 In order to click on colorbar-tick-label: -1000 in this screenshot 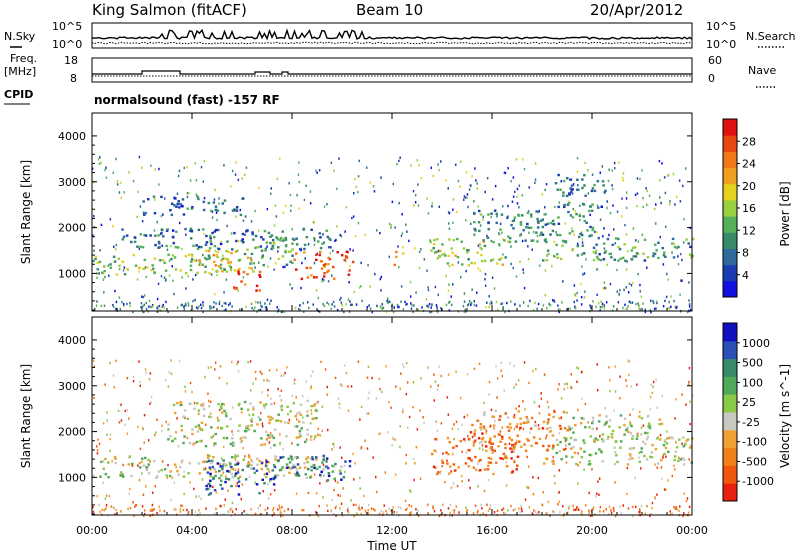, I will do `click(758, 481)`.